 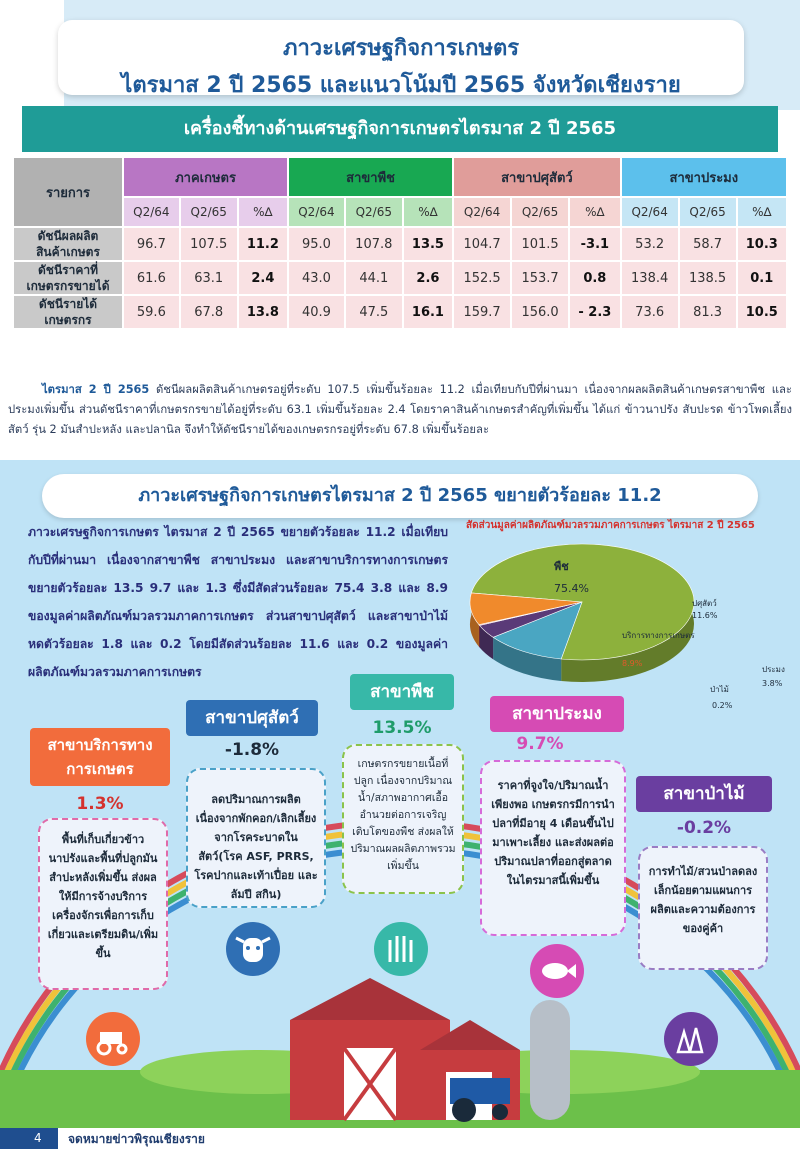 What do you see at coordinates (402, 728) in the screenshot?
I see `pct-crop: 13.5%` at bounding box center [402, 728].